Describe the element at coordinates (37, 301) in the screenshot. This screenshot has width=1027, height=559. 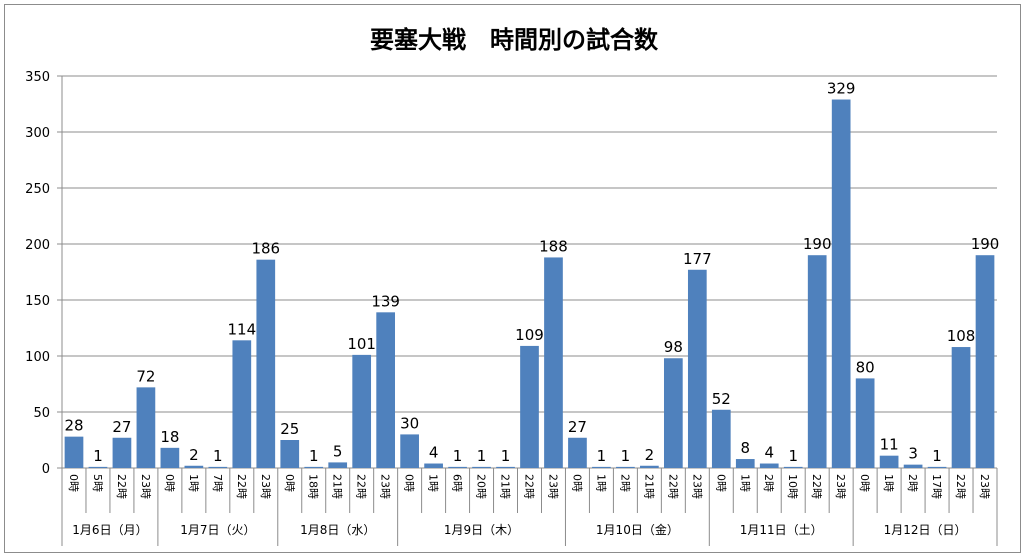
I see `y-tick-label: 150` at that location.